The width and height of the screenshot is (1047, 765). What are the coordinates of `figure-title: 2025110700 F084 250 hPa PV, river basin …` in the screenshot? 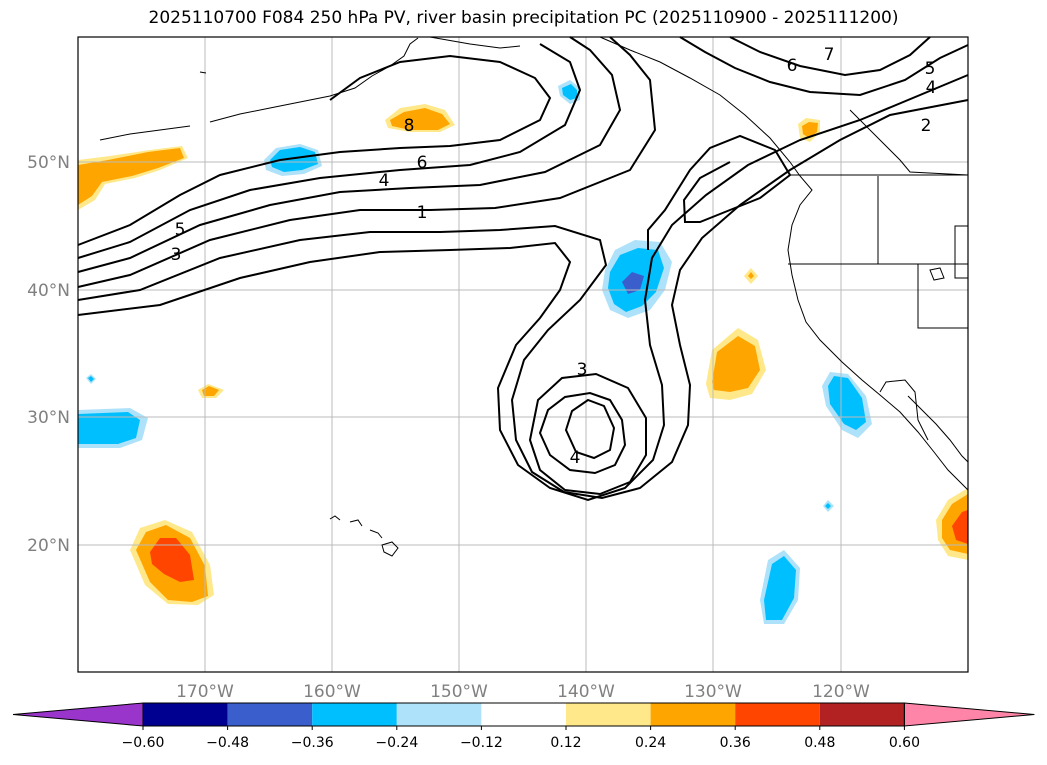 It's located at (523, 18).